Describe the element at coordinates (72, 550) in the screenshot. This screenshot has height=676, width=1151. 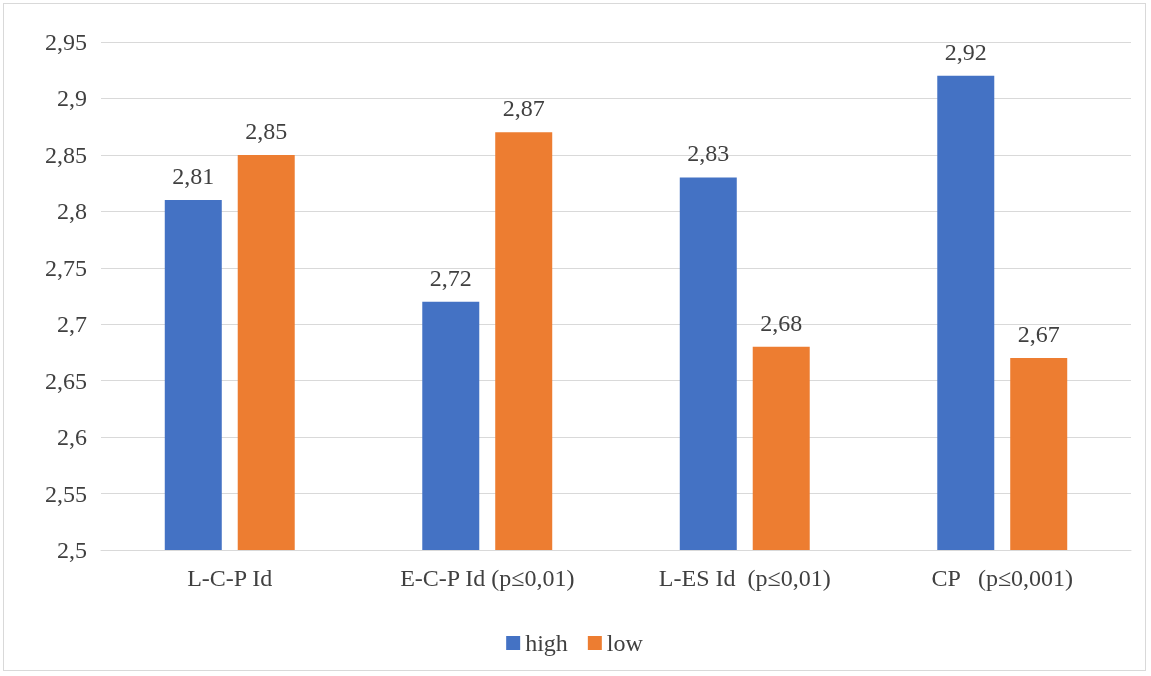
I see `y-tick-label: 2,5` at that location.